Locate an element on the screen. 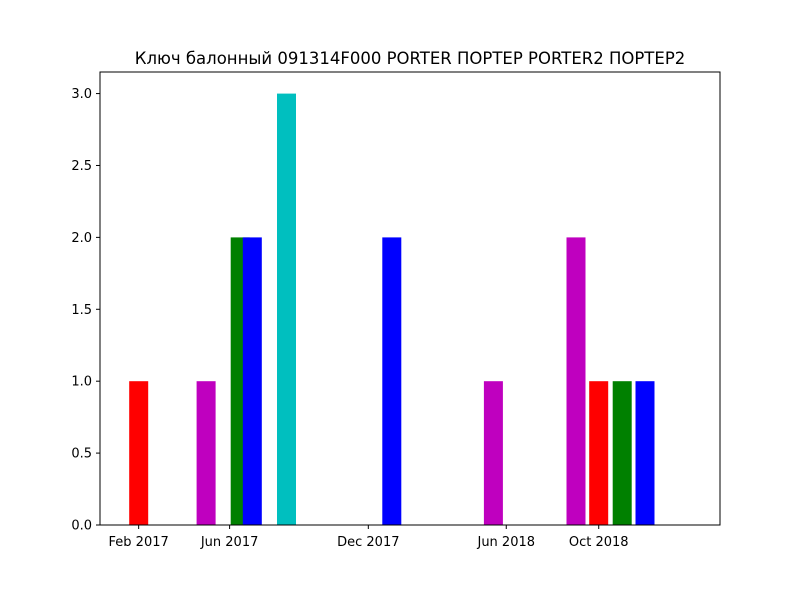 Image resolution: width=800 pixels, height=604 pixels. y-tick-label: 2.5 is located at coordinates (81, 166).